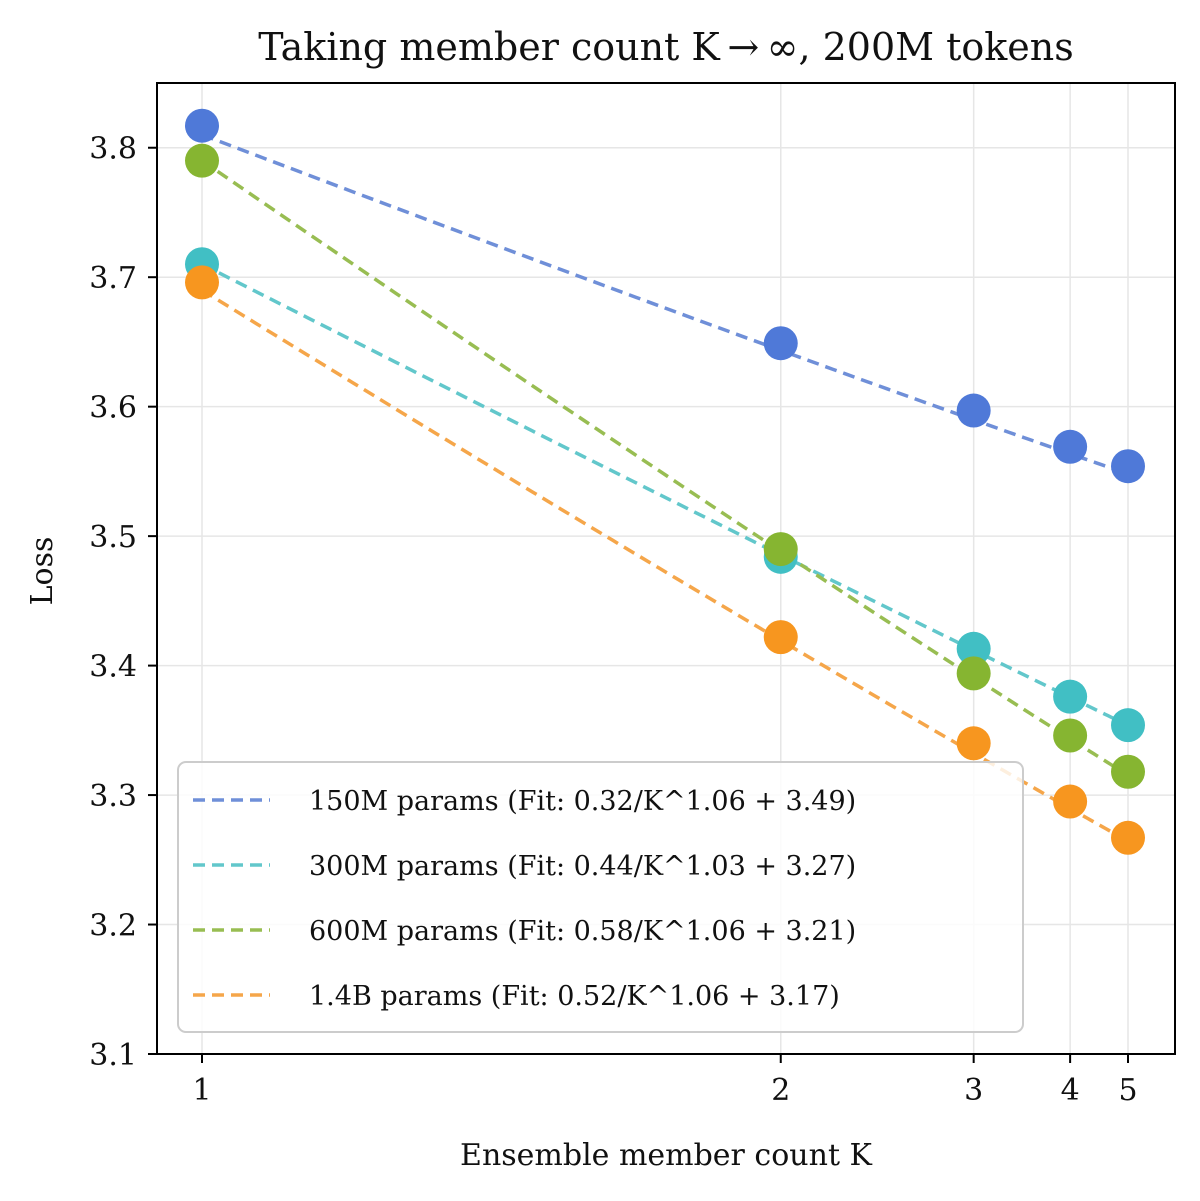 This screenshot has width=1200, height=1201. Describe the element at coordinates (780, 1090) in the screenshot. I see `x-tick-label: 2` at that location.